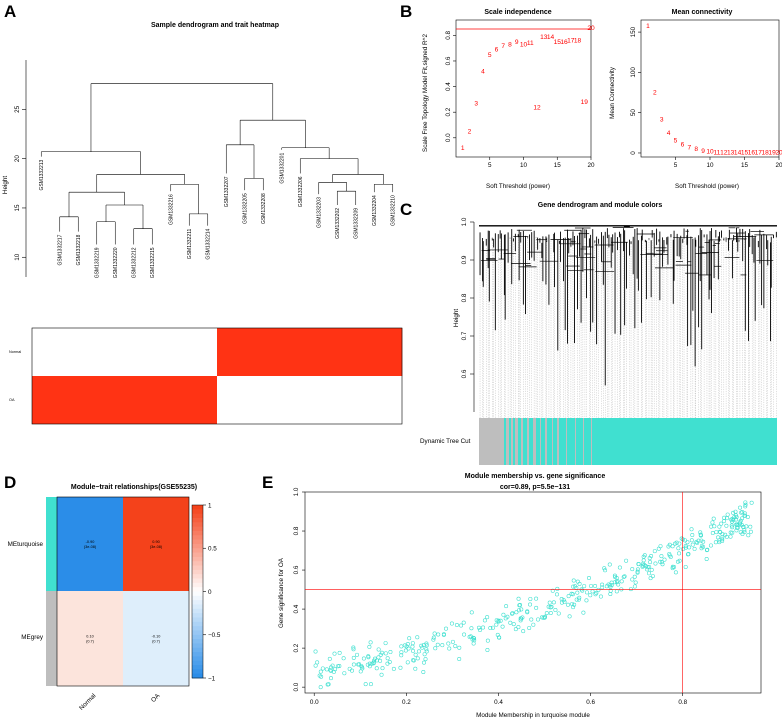  I want to click on sample-leaf-label: GSM1332201, so click(283, 168).